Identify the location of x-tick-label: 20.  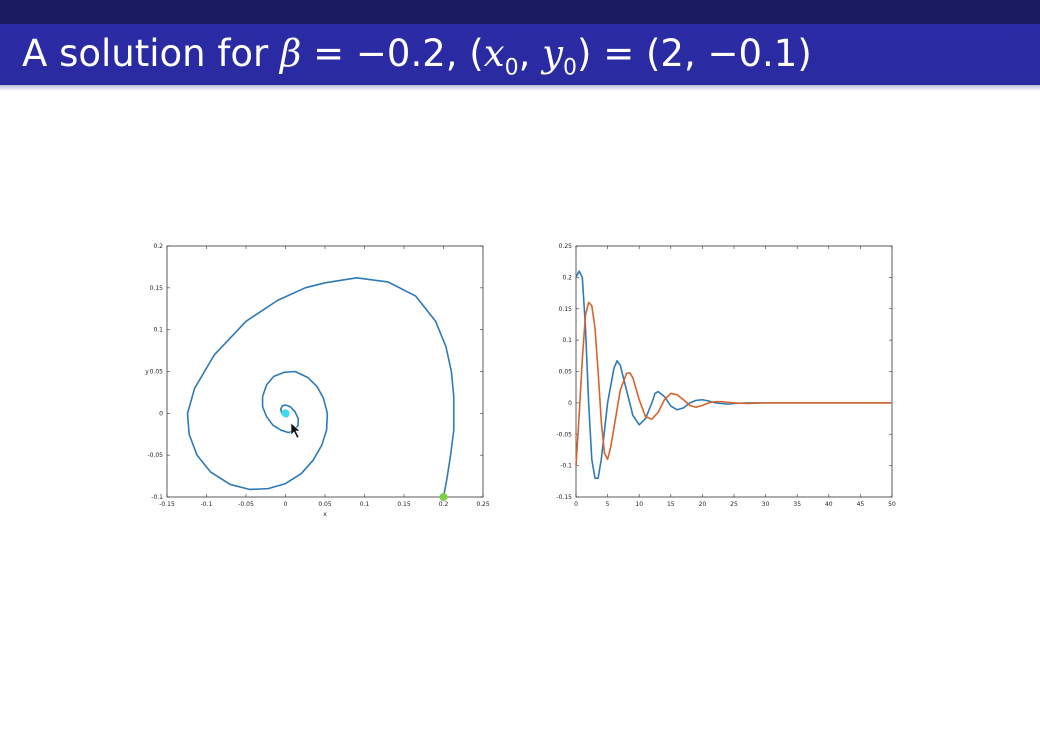
(703, 504).